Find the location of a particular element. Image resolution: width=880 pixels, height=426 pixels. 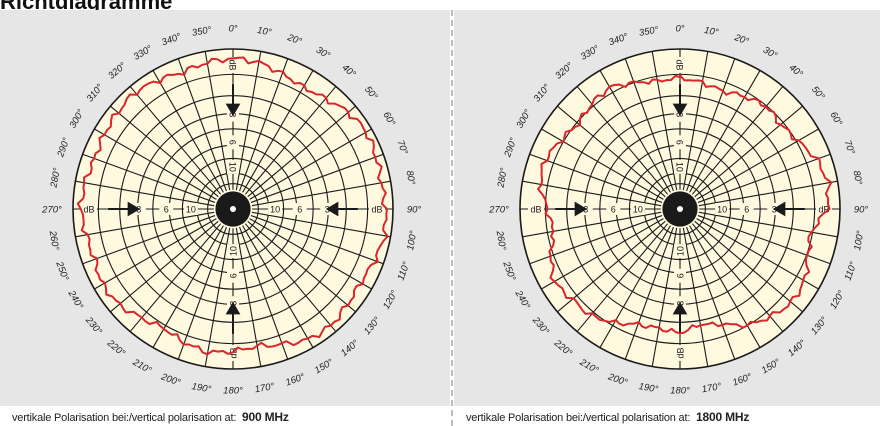

angle-label: 310° is located at coordinates (542, 93).